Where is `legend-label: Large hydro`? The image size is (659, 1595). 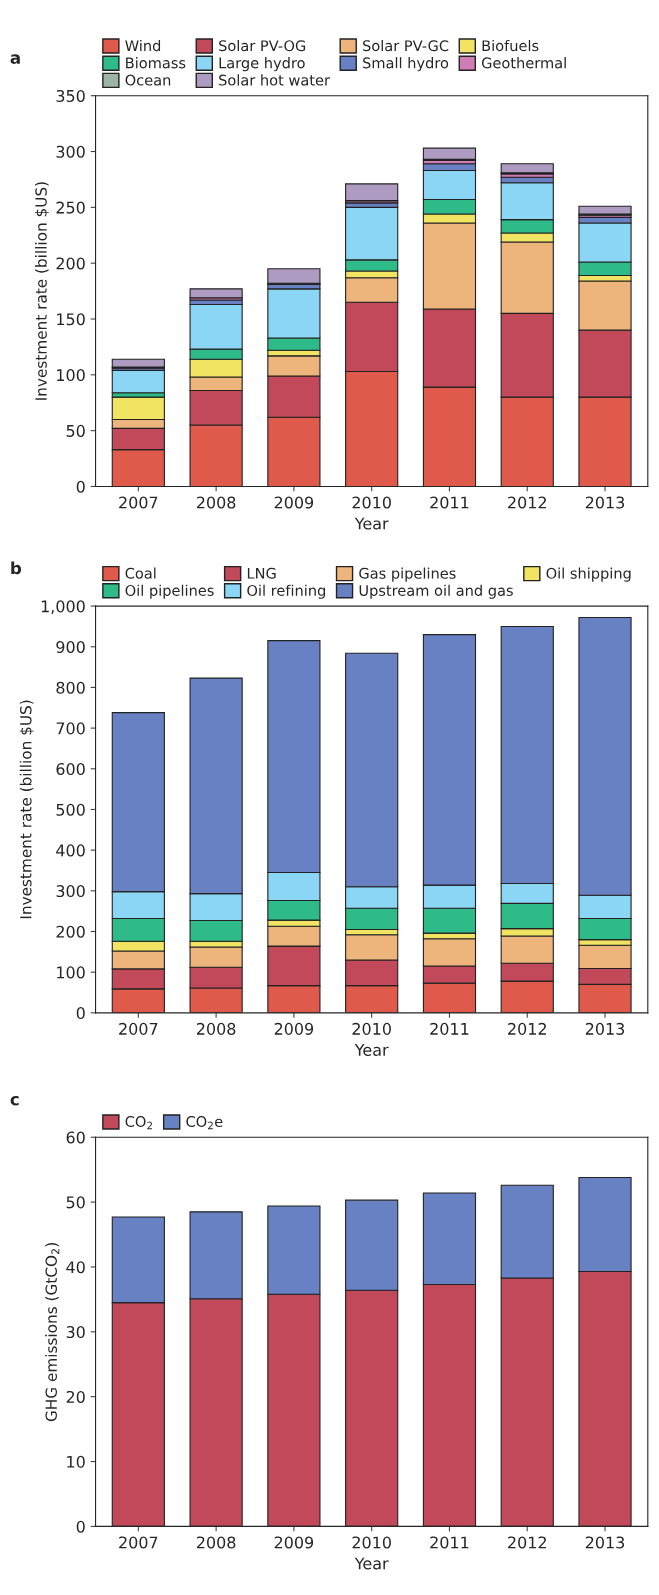
legend-label: Large hydro is located at coordinates (262, 64).